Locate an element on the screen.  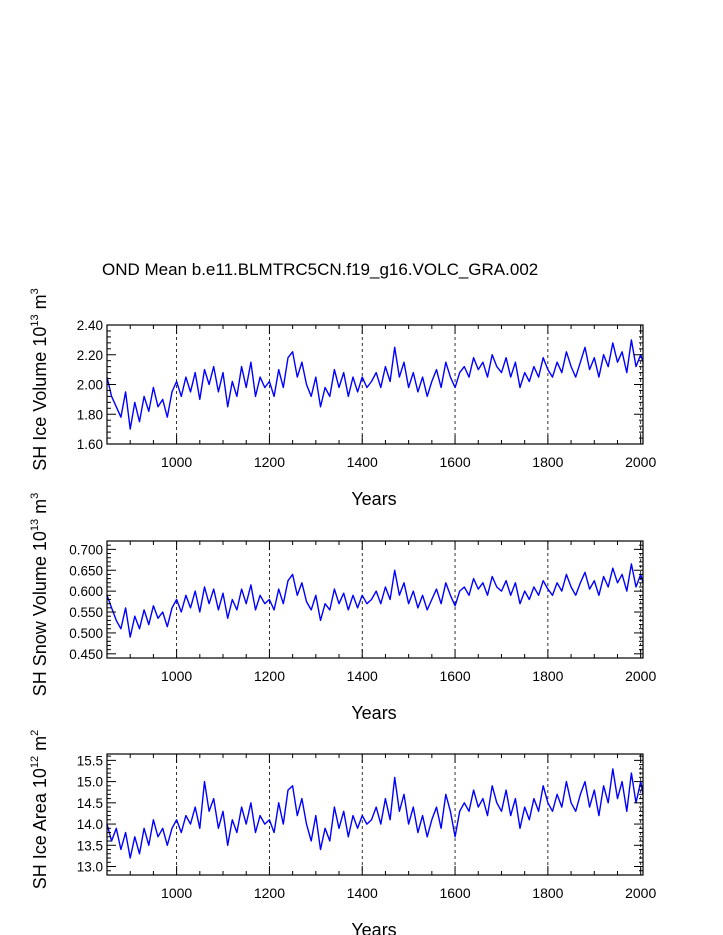
y-axis-label-part-4: 2 is located at coordinates (35, 733).